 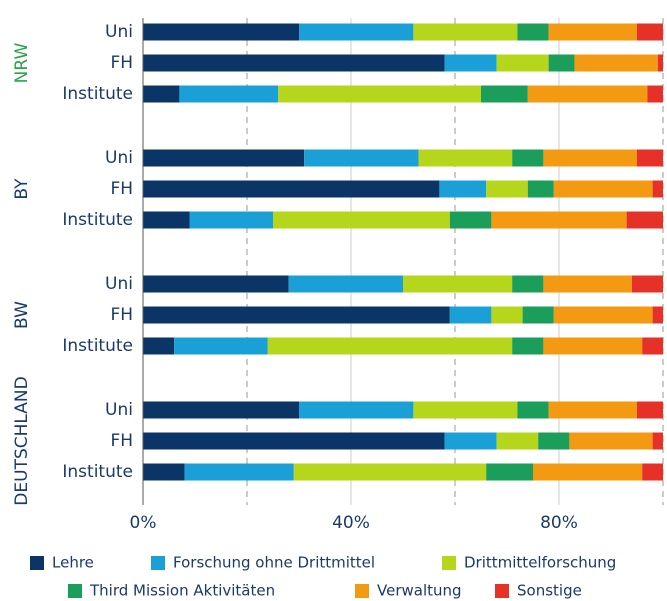 I want to click on legend-label: Lehre, so click(x=73, y=563).